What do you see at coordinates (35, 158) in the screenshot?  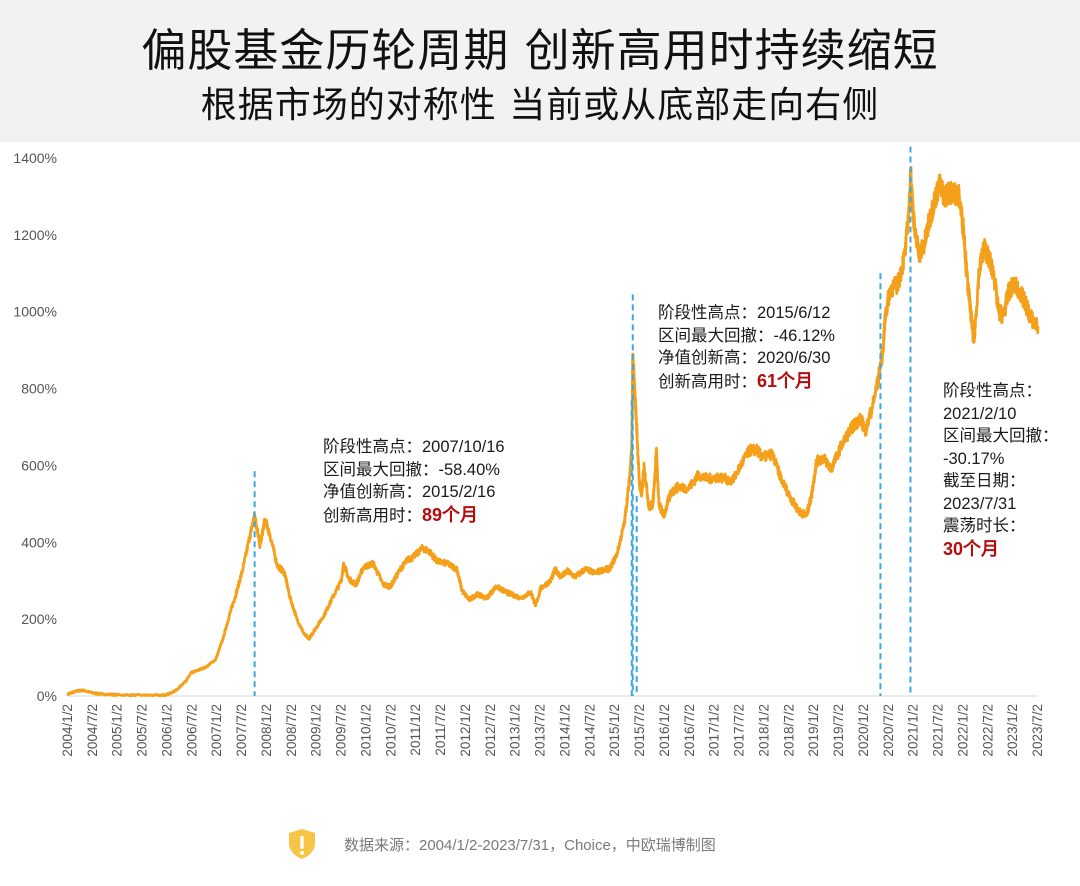 I see `y-tick-label: 1400%` at bounding box center [35, 158].